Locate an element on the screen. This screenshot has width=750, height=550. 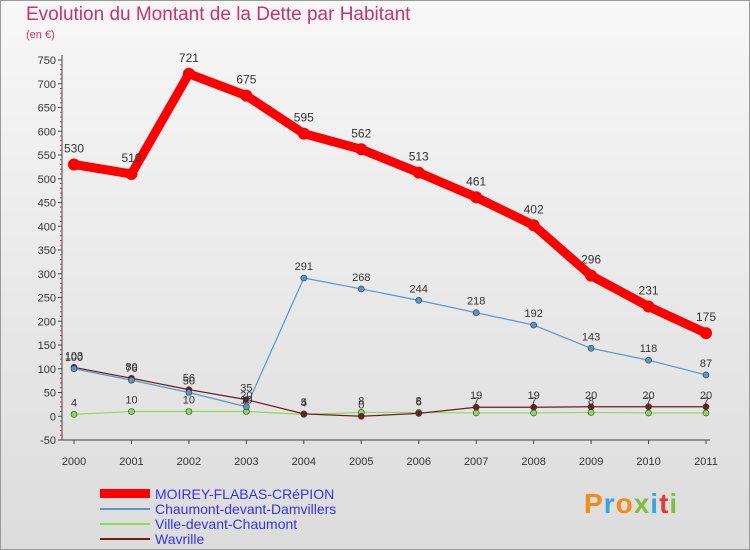
y-tick-label: 500 is located at coordinates (47, 180).